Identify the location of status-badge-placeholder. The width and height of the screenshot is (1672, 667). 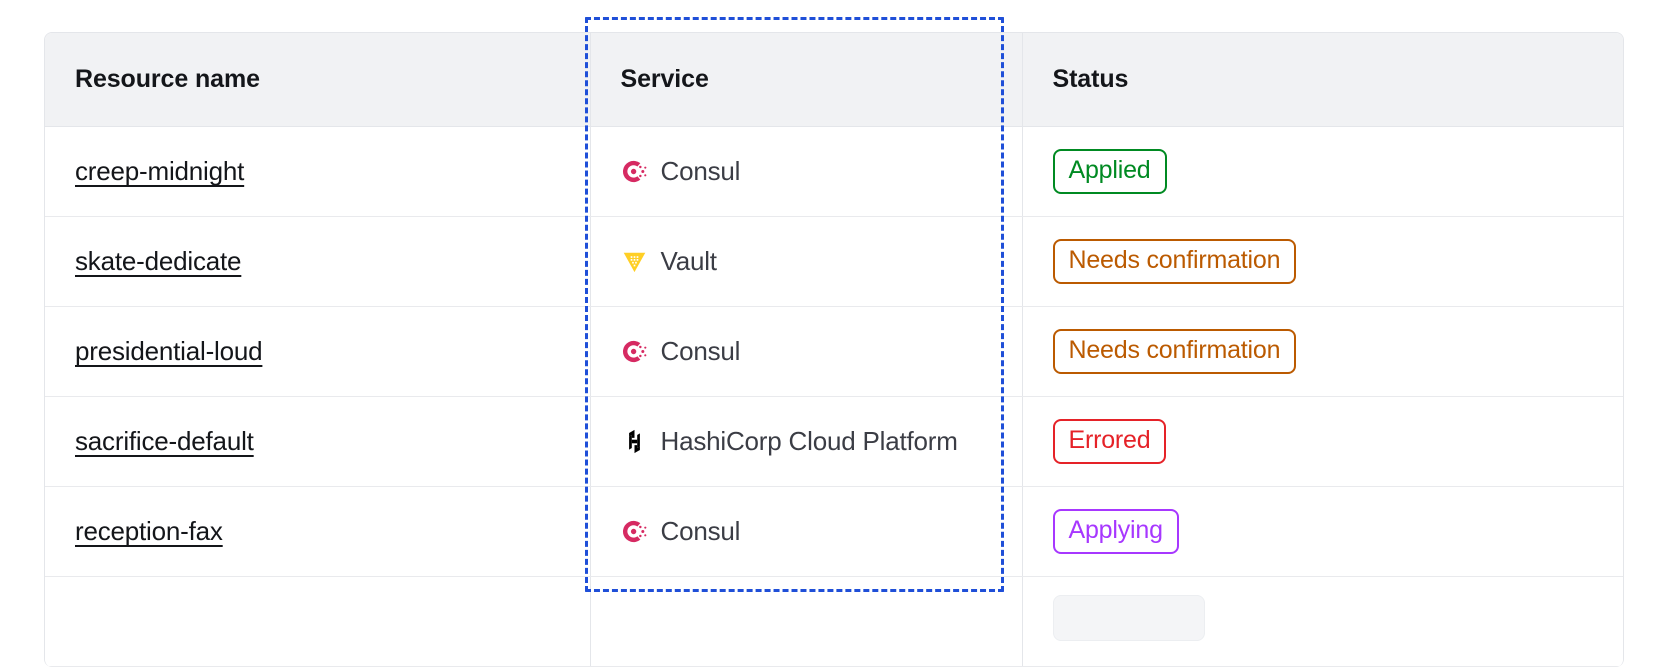
(1128, 618).